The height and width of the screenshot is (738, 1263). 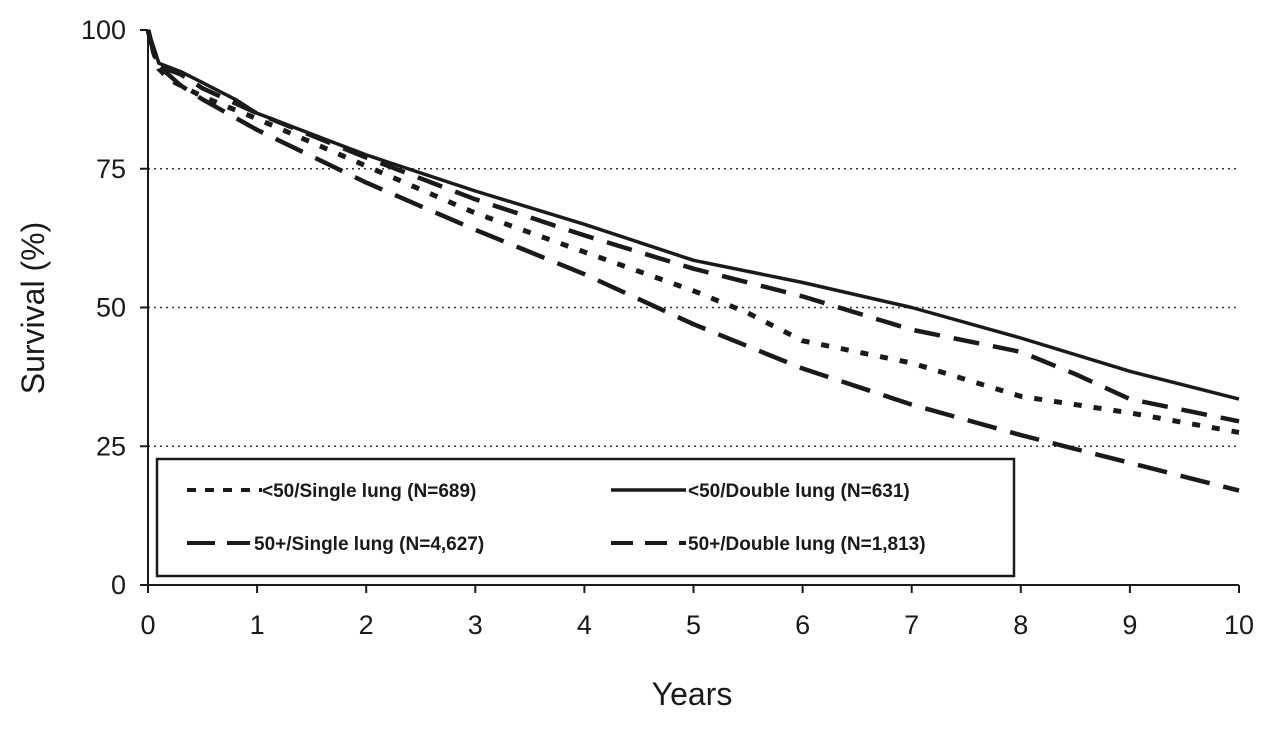 What do you see at coordinates (111, 446) in the screenshot?
I see `y-tick-label: 25` at bounding box center [111, 446].